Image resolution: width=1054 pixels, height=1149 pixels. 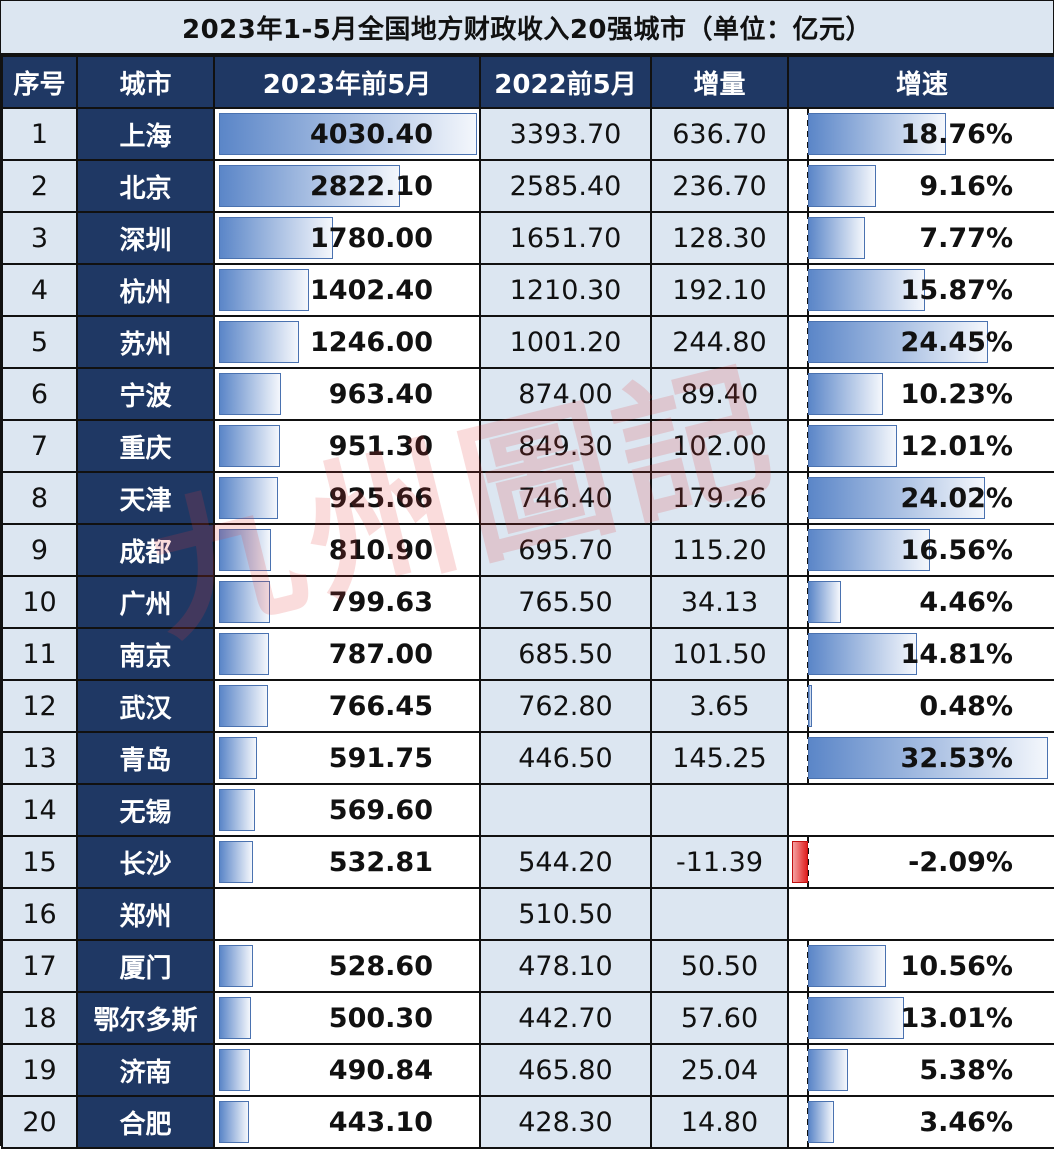 What do you see at coordinates (380, 1018) in the screenshot?
I see `revenue-2023-value: 500.30` at bounding box center [380, 1018].